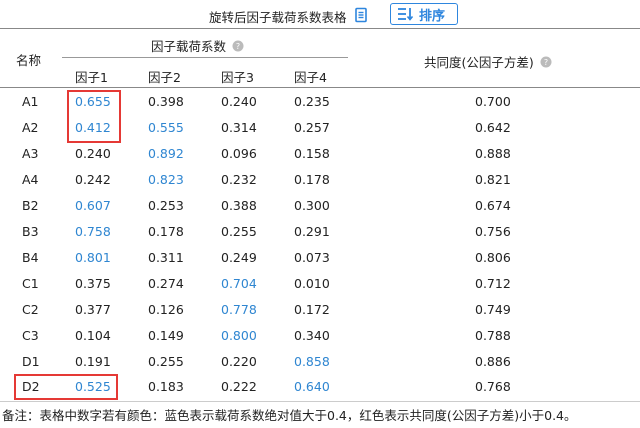  I want to click on factor1-cell: 0.758, so click(93, 231).